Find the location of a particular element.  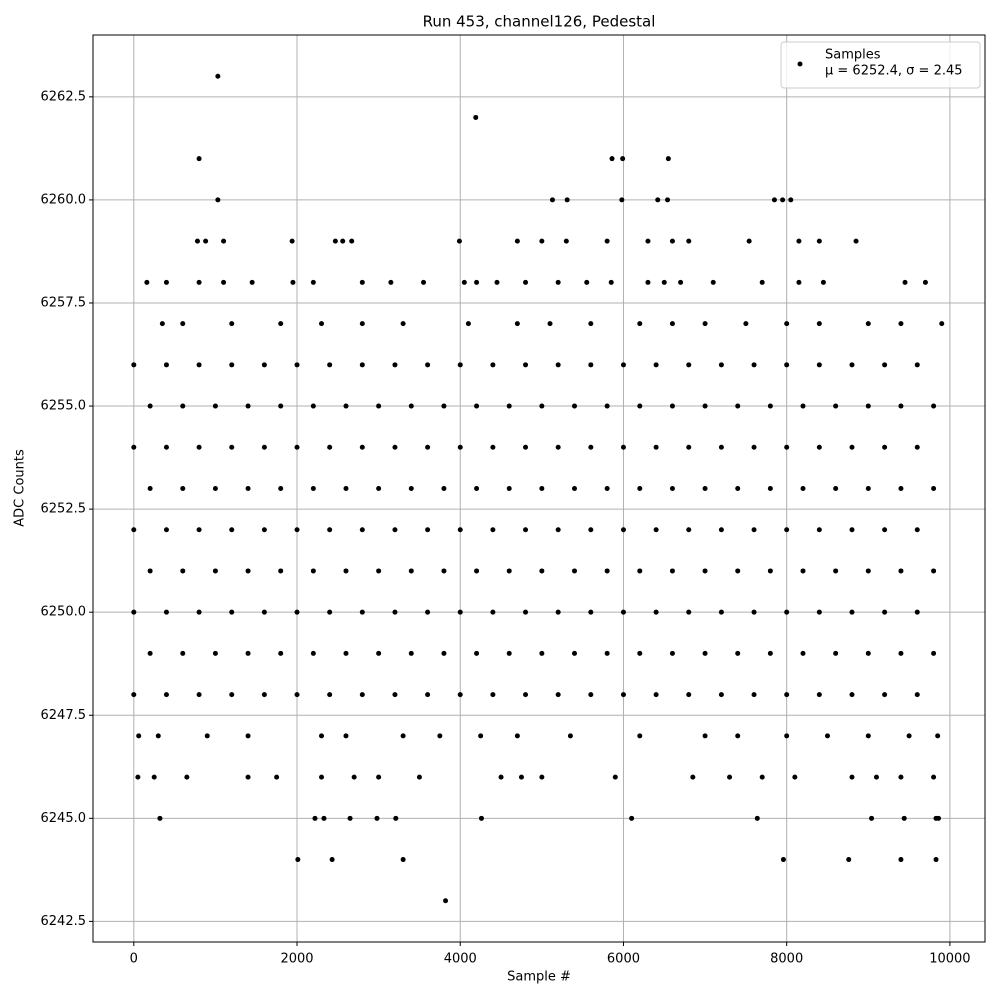

y-tick-label: 6260.0 is located at coordinates (64, 199).